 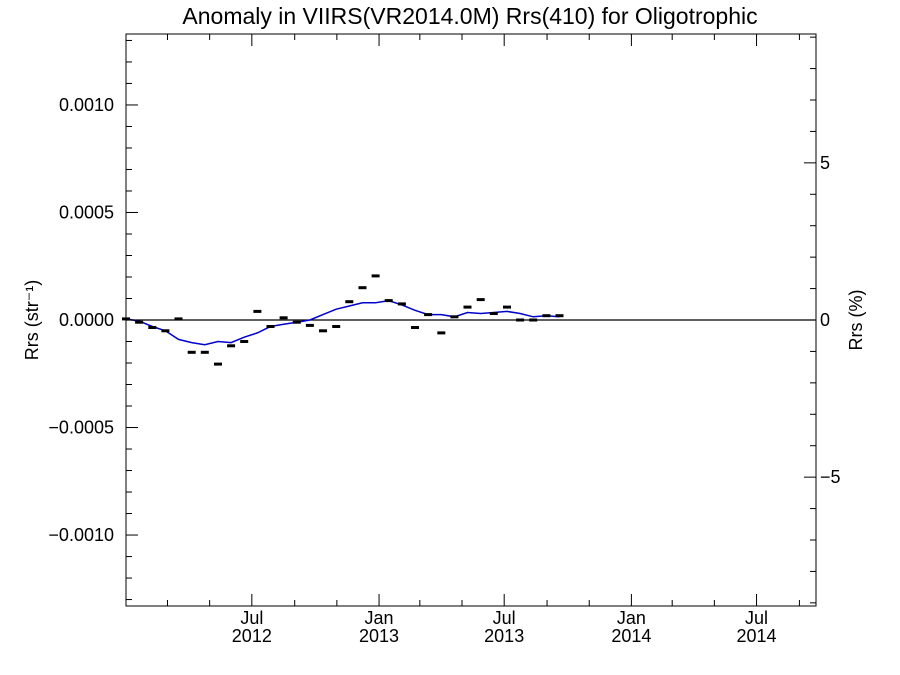 I want to click on right-y-axis: −5 0 5, so click(x=822, y=320).